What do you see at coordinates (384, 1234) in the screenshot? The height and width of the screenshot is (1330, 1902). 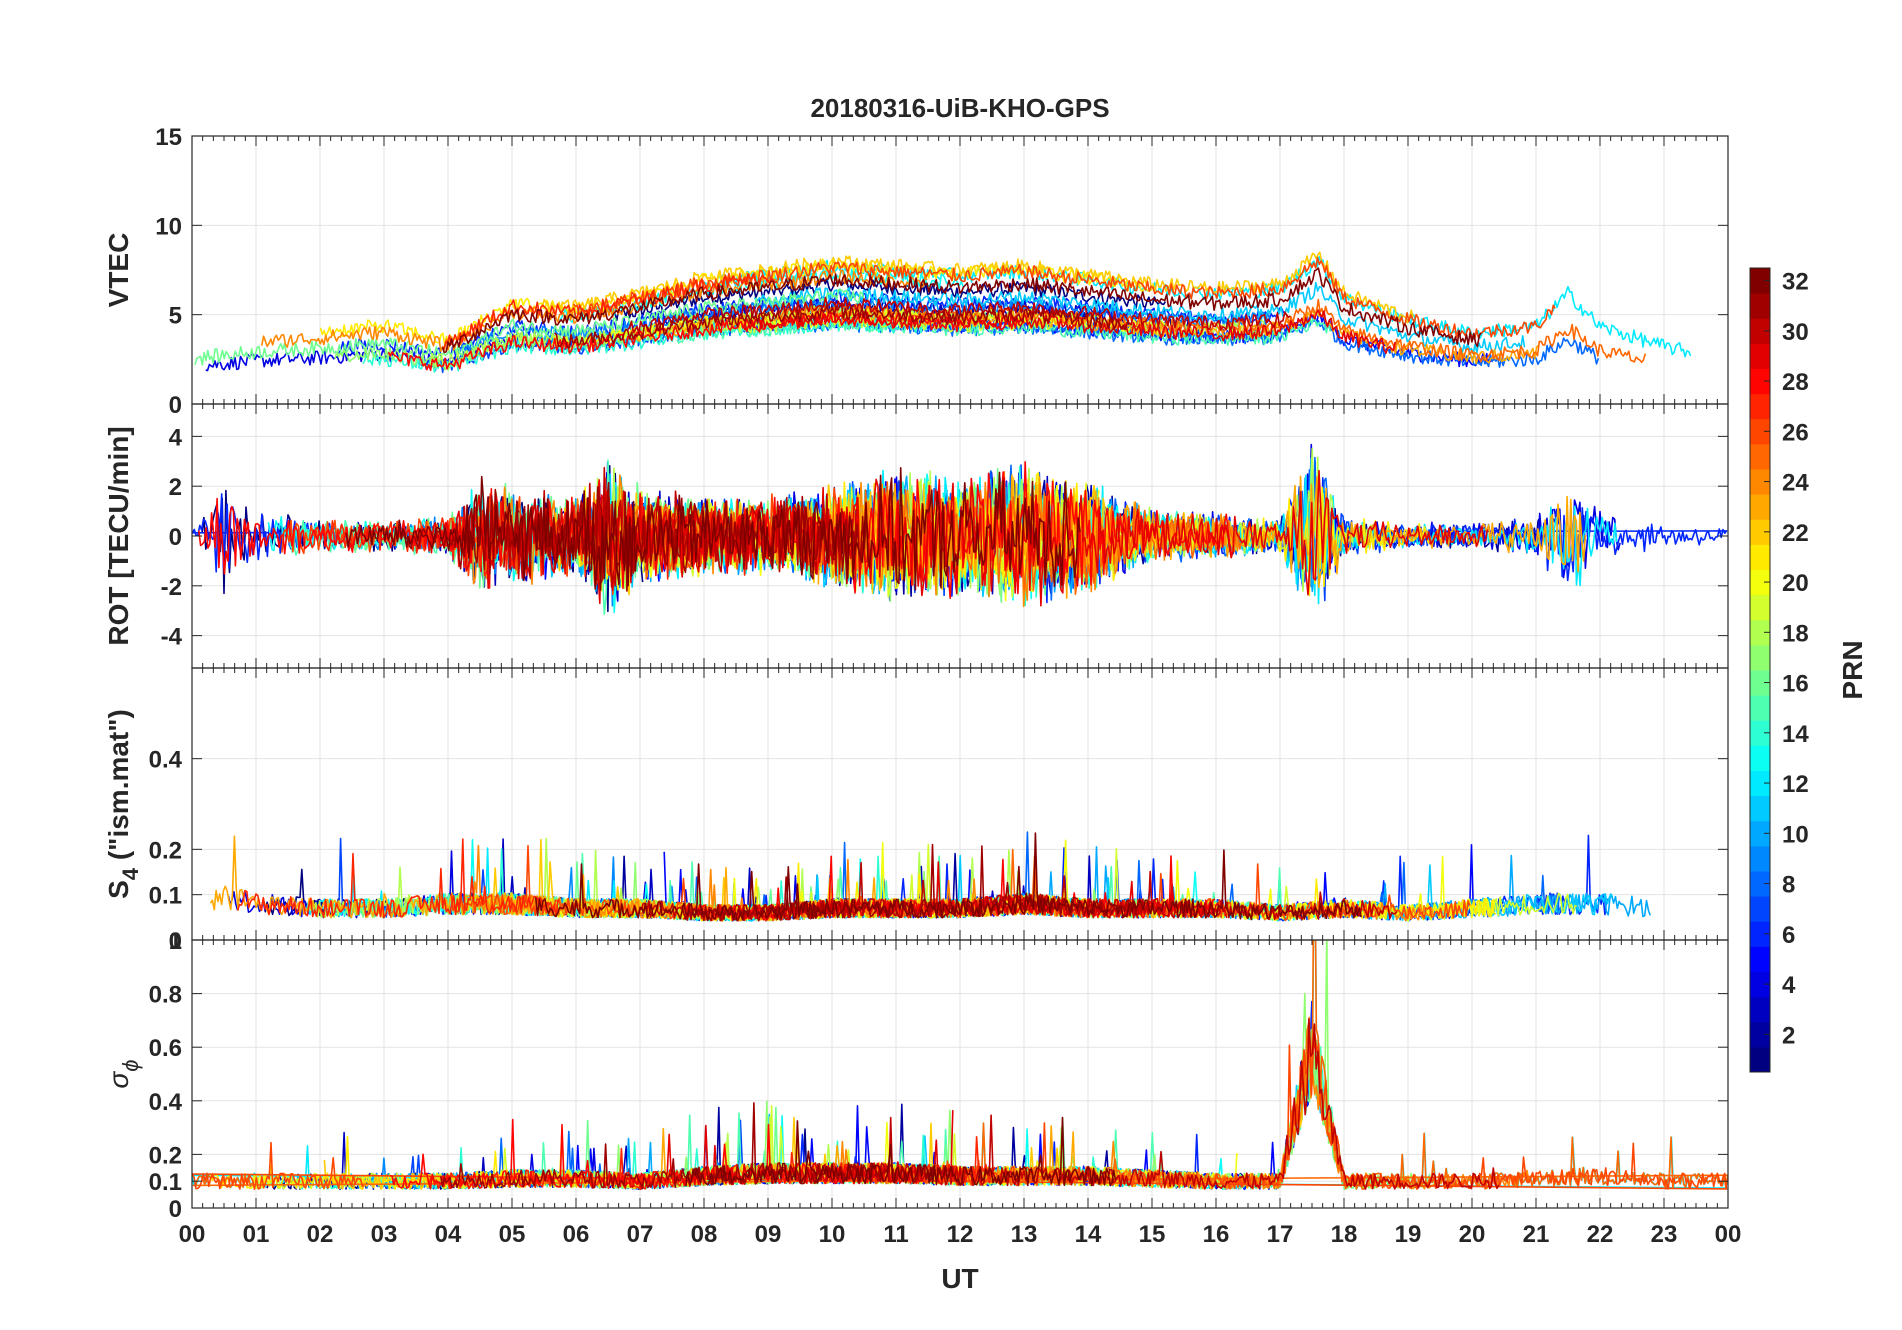 I see `x-tick-label: 03` at bounding box center [384, 1234].